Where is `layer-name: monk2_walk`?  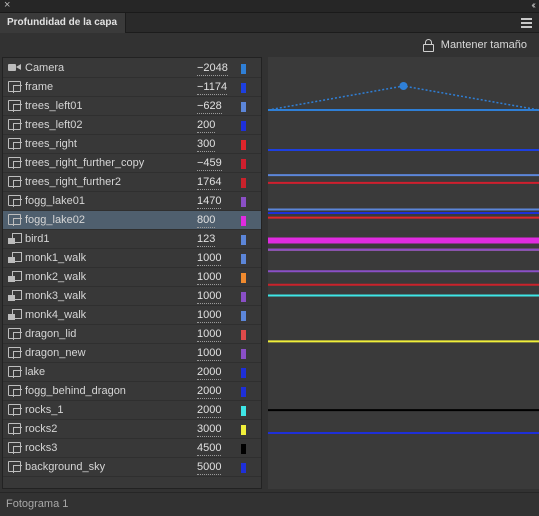 layer-name: monk2_walk is located at coordinates (56, 277).